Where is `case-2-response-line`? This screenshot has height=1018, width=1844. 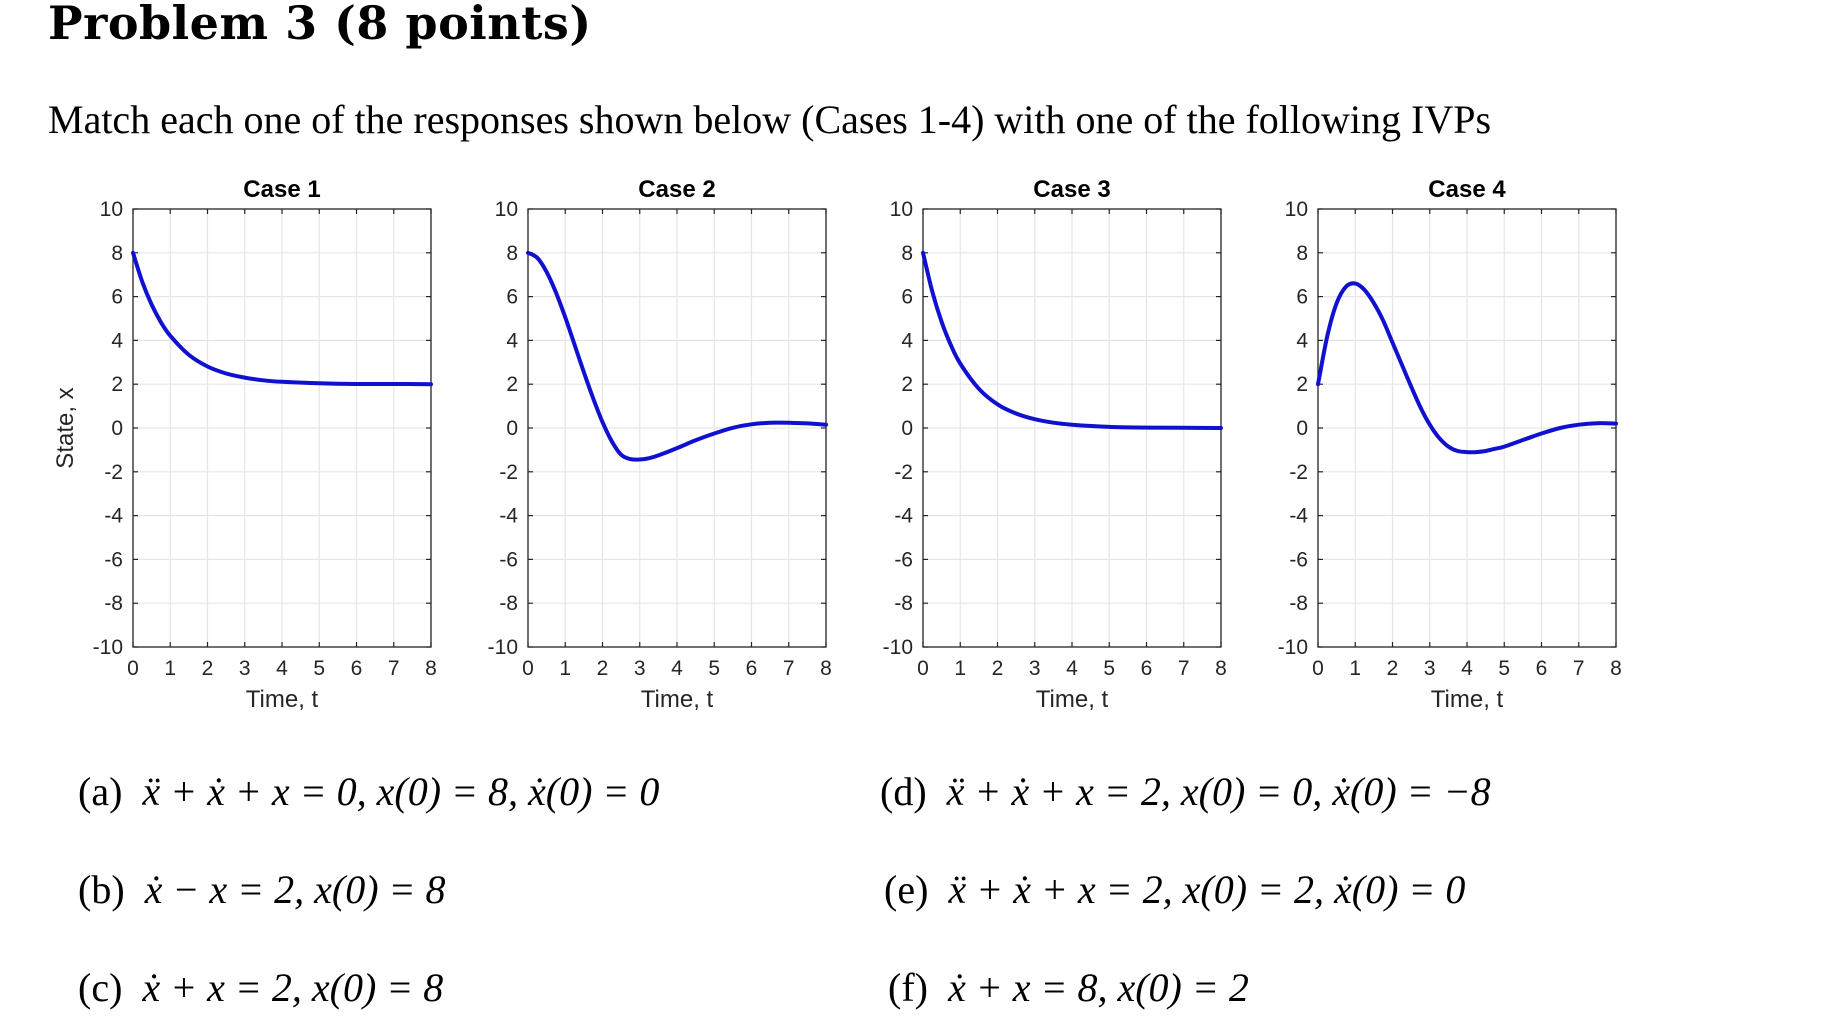 case-2-response-line is located at coordinates (677, 356).